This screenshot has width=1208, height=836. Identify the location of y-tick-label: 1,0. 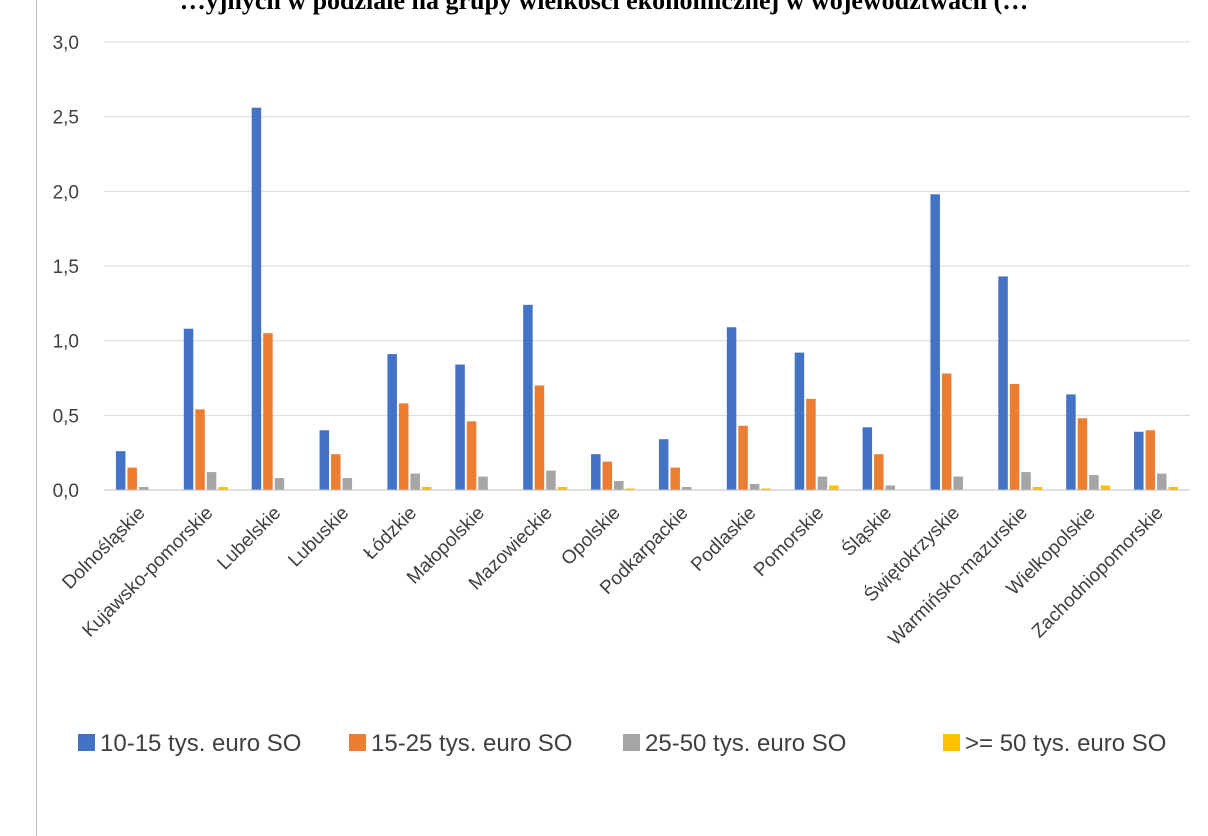
(66, 342).